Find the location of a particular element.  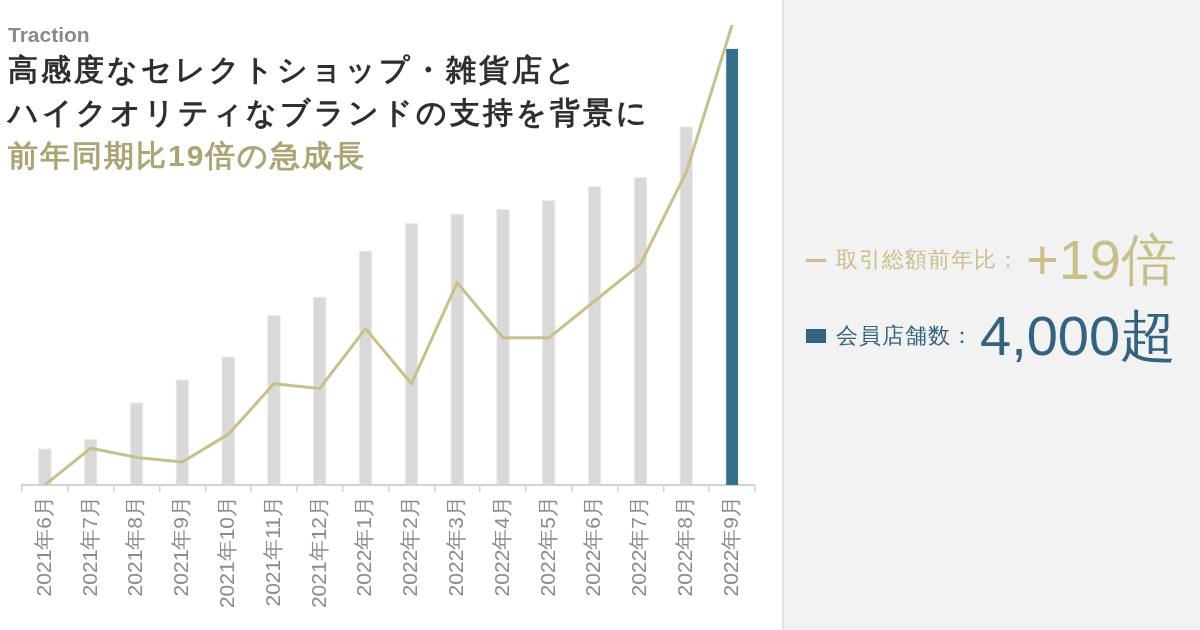

x-tick-label: 2022年9月 is located at coordinates (730, 546).